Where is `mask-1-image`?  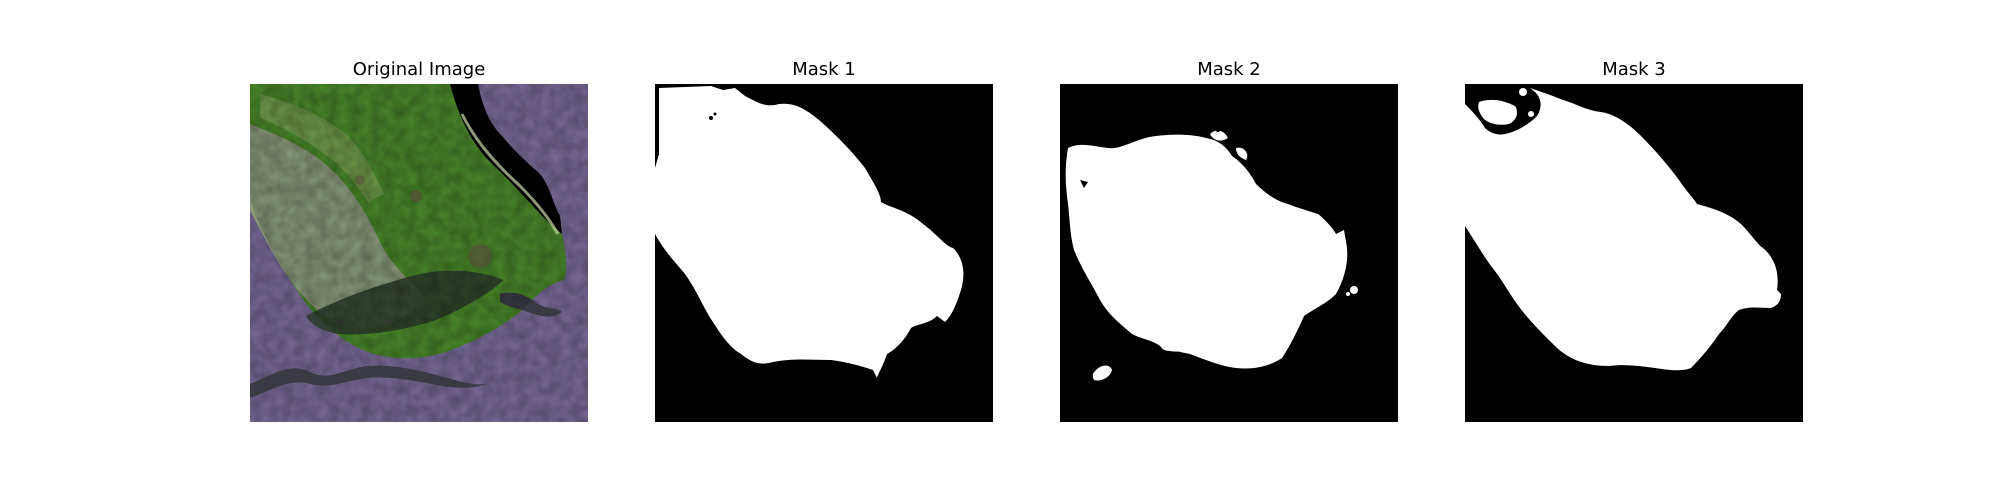
mask-1-image is located at coordinates (824, 253).